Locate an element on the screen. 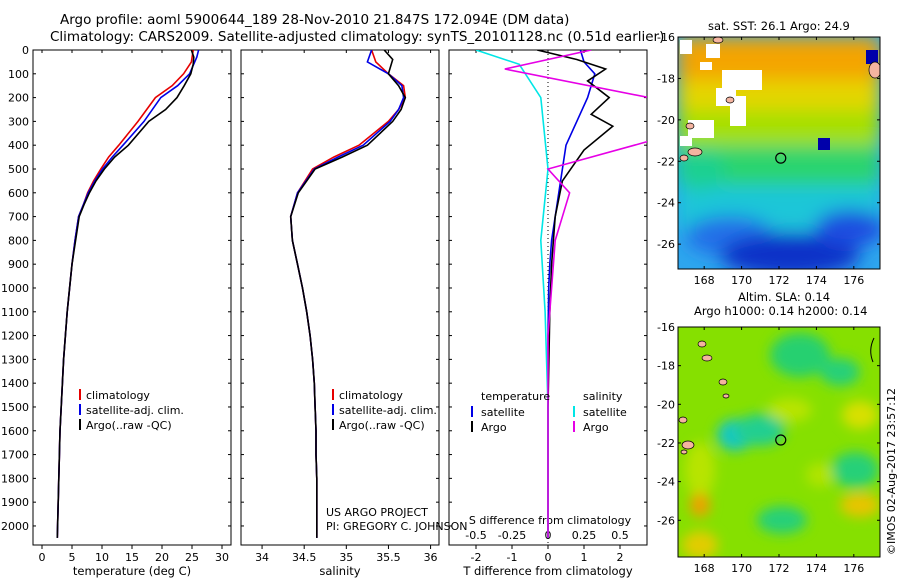 Image resolution: width=900 pixels, height=580 pixels. s-diff-tick-label: -0.25 is located at coordinates (512, 535).